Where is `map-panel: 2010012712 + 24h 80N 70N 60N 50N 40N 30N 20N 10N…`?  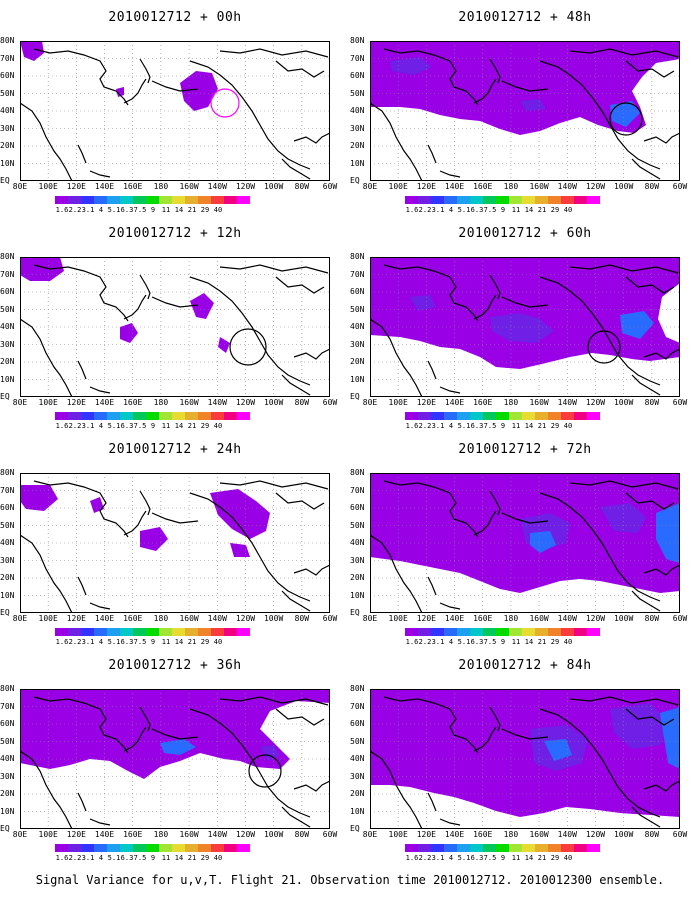
map-panel: 2010012712 + 24h 80N 70N 60N 50N 40N 30N 20N 10N… is located at coordinates (175, 541).